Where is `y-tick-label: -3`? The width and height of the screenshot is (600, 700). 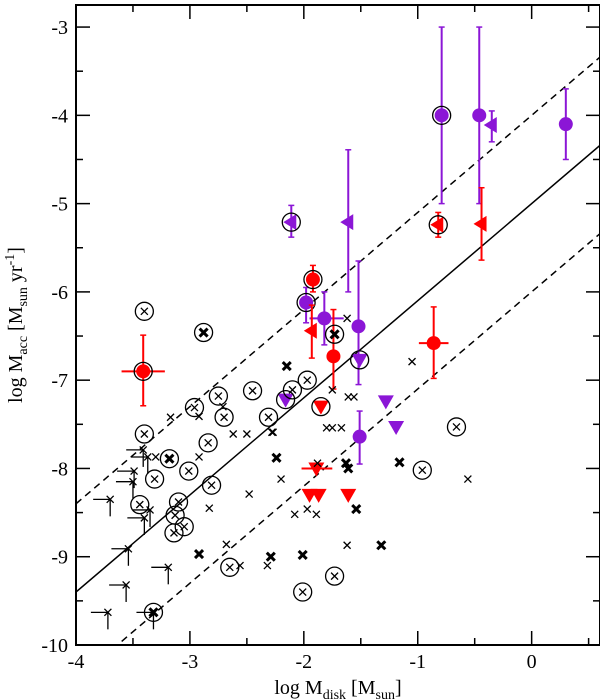 y-tick-label: -3 is located at coordinates (59, 28).